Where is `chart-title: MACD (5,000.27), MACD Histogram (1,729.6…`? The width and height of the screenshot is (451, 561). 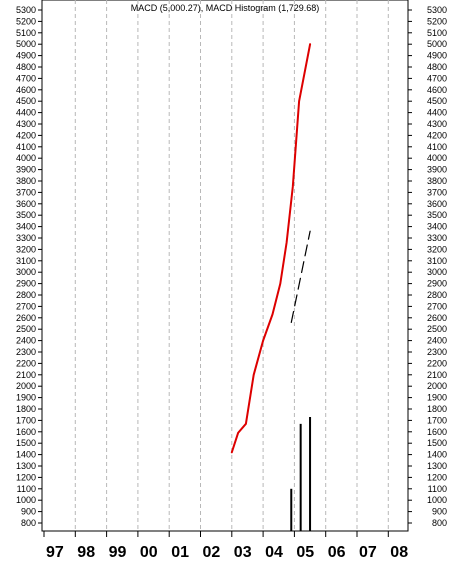 chart-title: MACD (5,000.27), MACD Histogram (1,729.6… is located at coordinates (225, 8).